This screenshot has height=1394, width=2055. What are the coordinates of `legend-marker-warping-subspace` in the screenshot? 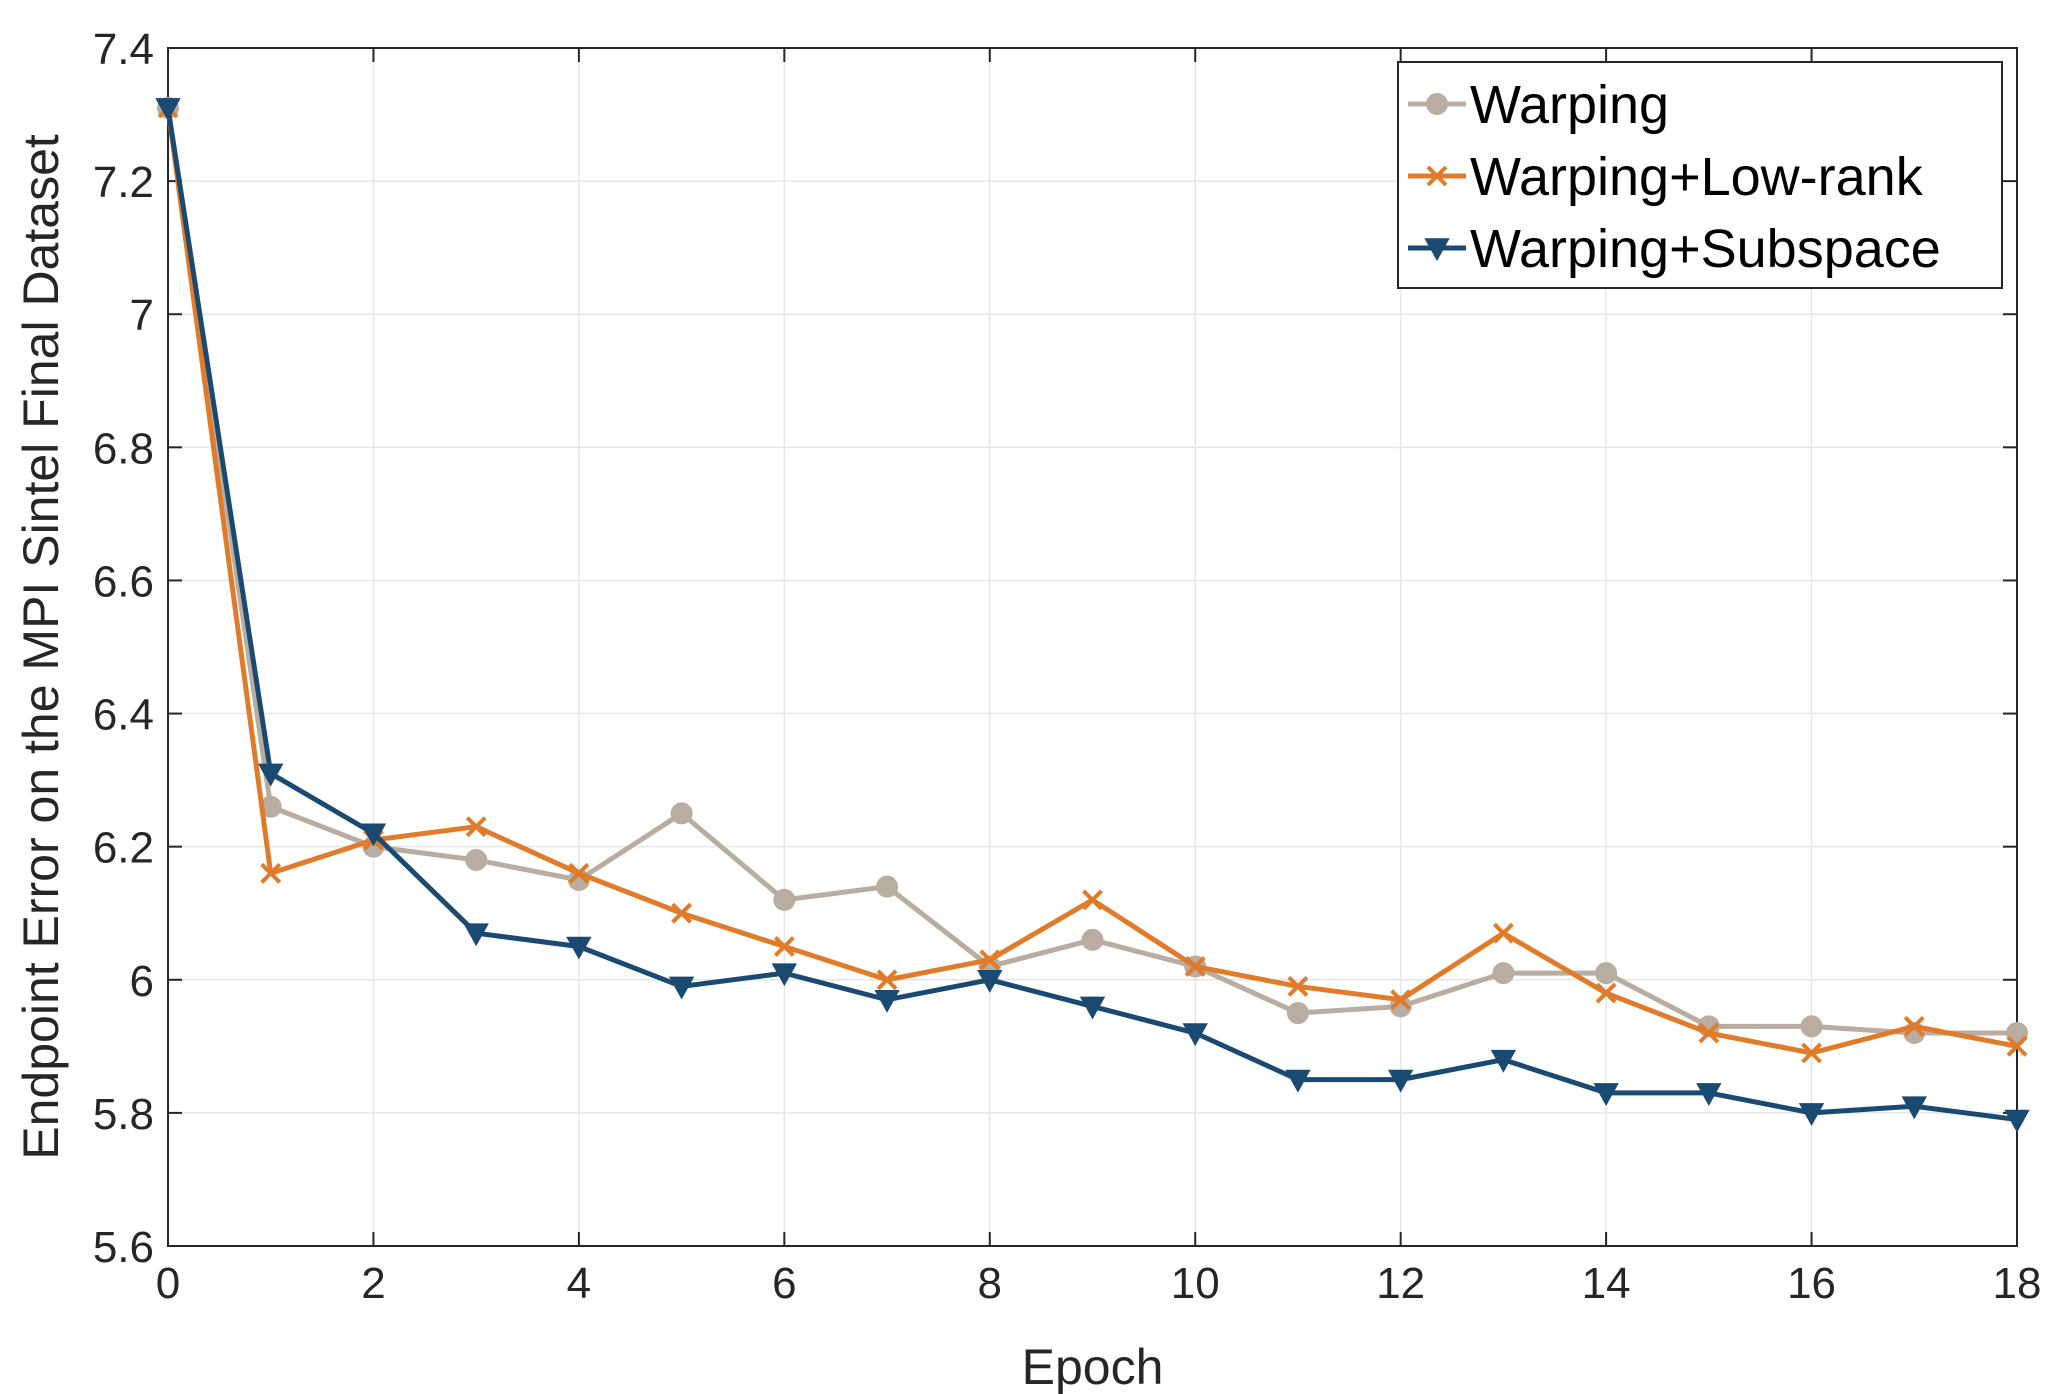 It's located at (1437, 250).